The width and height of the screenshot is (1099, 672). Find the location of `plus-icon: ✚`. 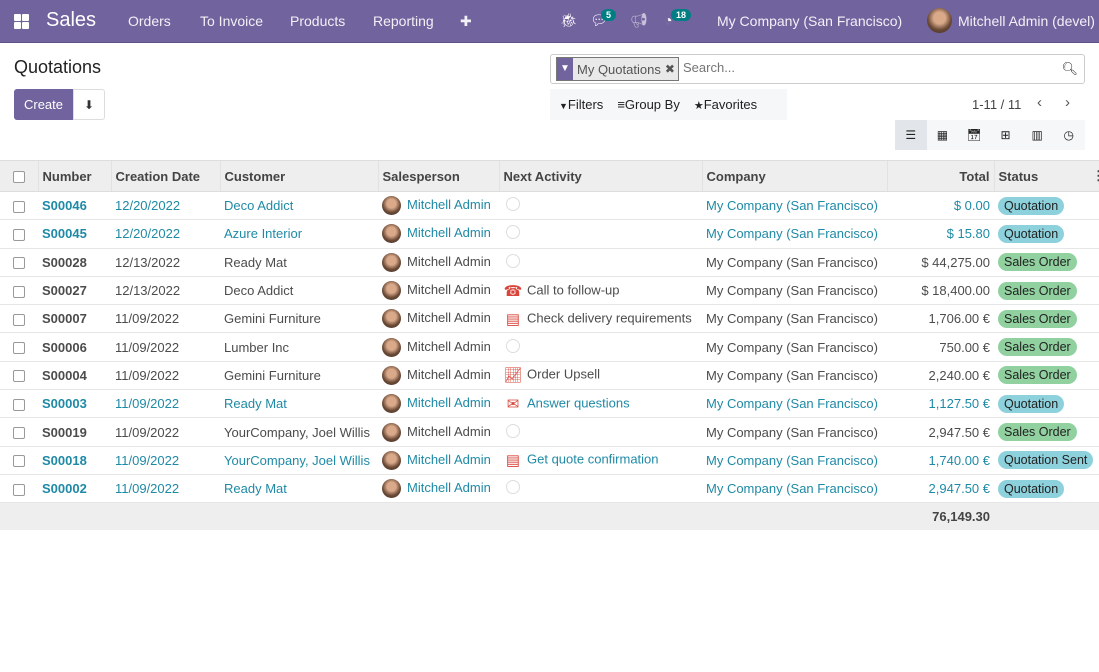

plus-icon: ✚ is located at coordinates (466, 21).